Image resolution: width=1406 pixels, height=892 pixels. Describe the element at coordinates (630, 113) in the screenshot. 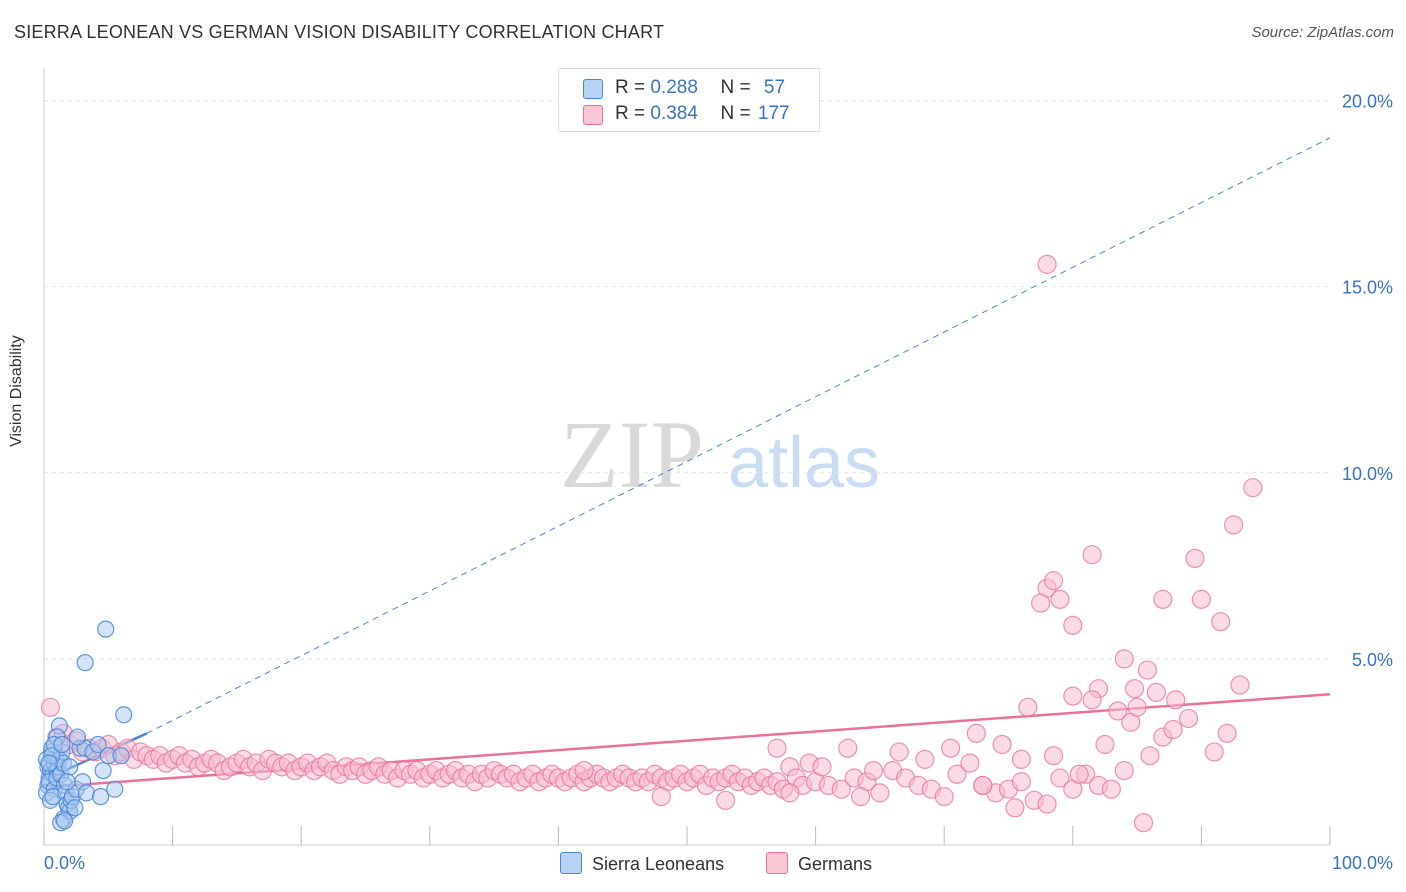

I see `legend-r-label-2: R =` at that location.